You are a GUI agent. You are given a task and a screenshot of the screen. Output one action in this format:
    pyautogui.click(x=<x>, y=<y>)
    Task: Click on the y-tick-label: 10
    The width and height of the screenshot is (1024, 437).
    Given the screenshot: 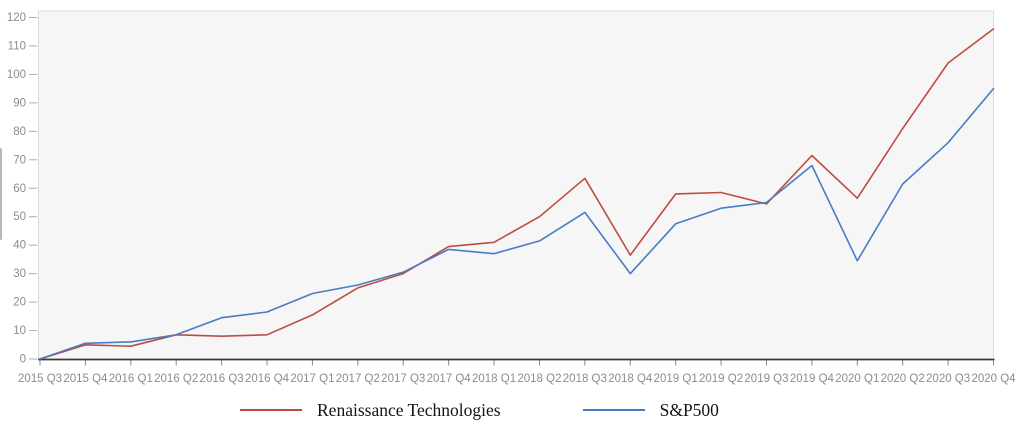 What is the action you would take?
    pyautogui.click(x=19, y=331)
    